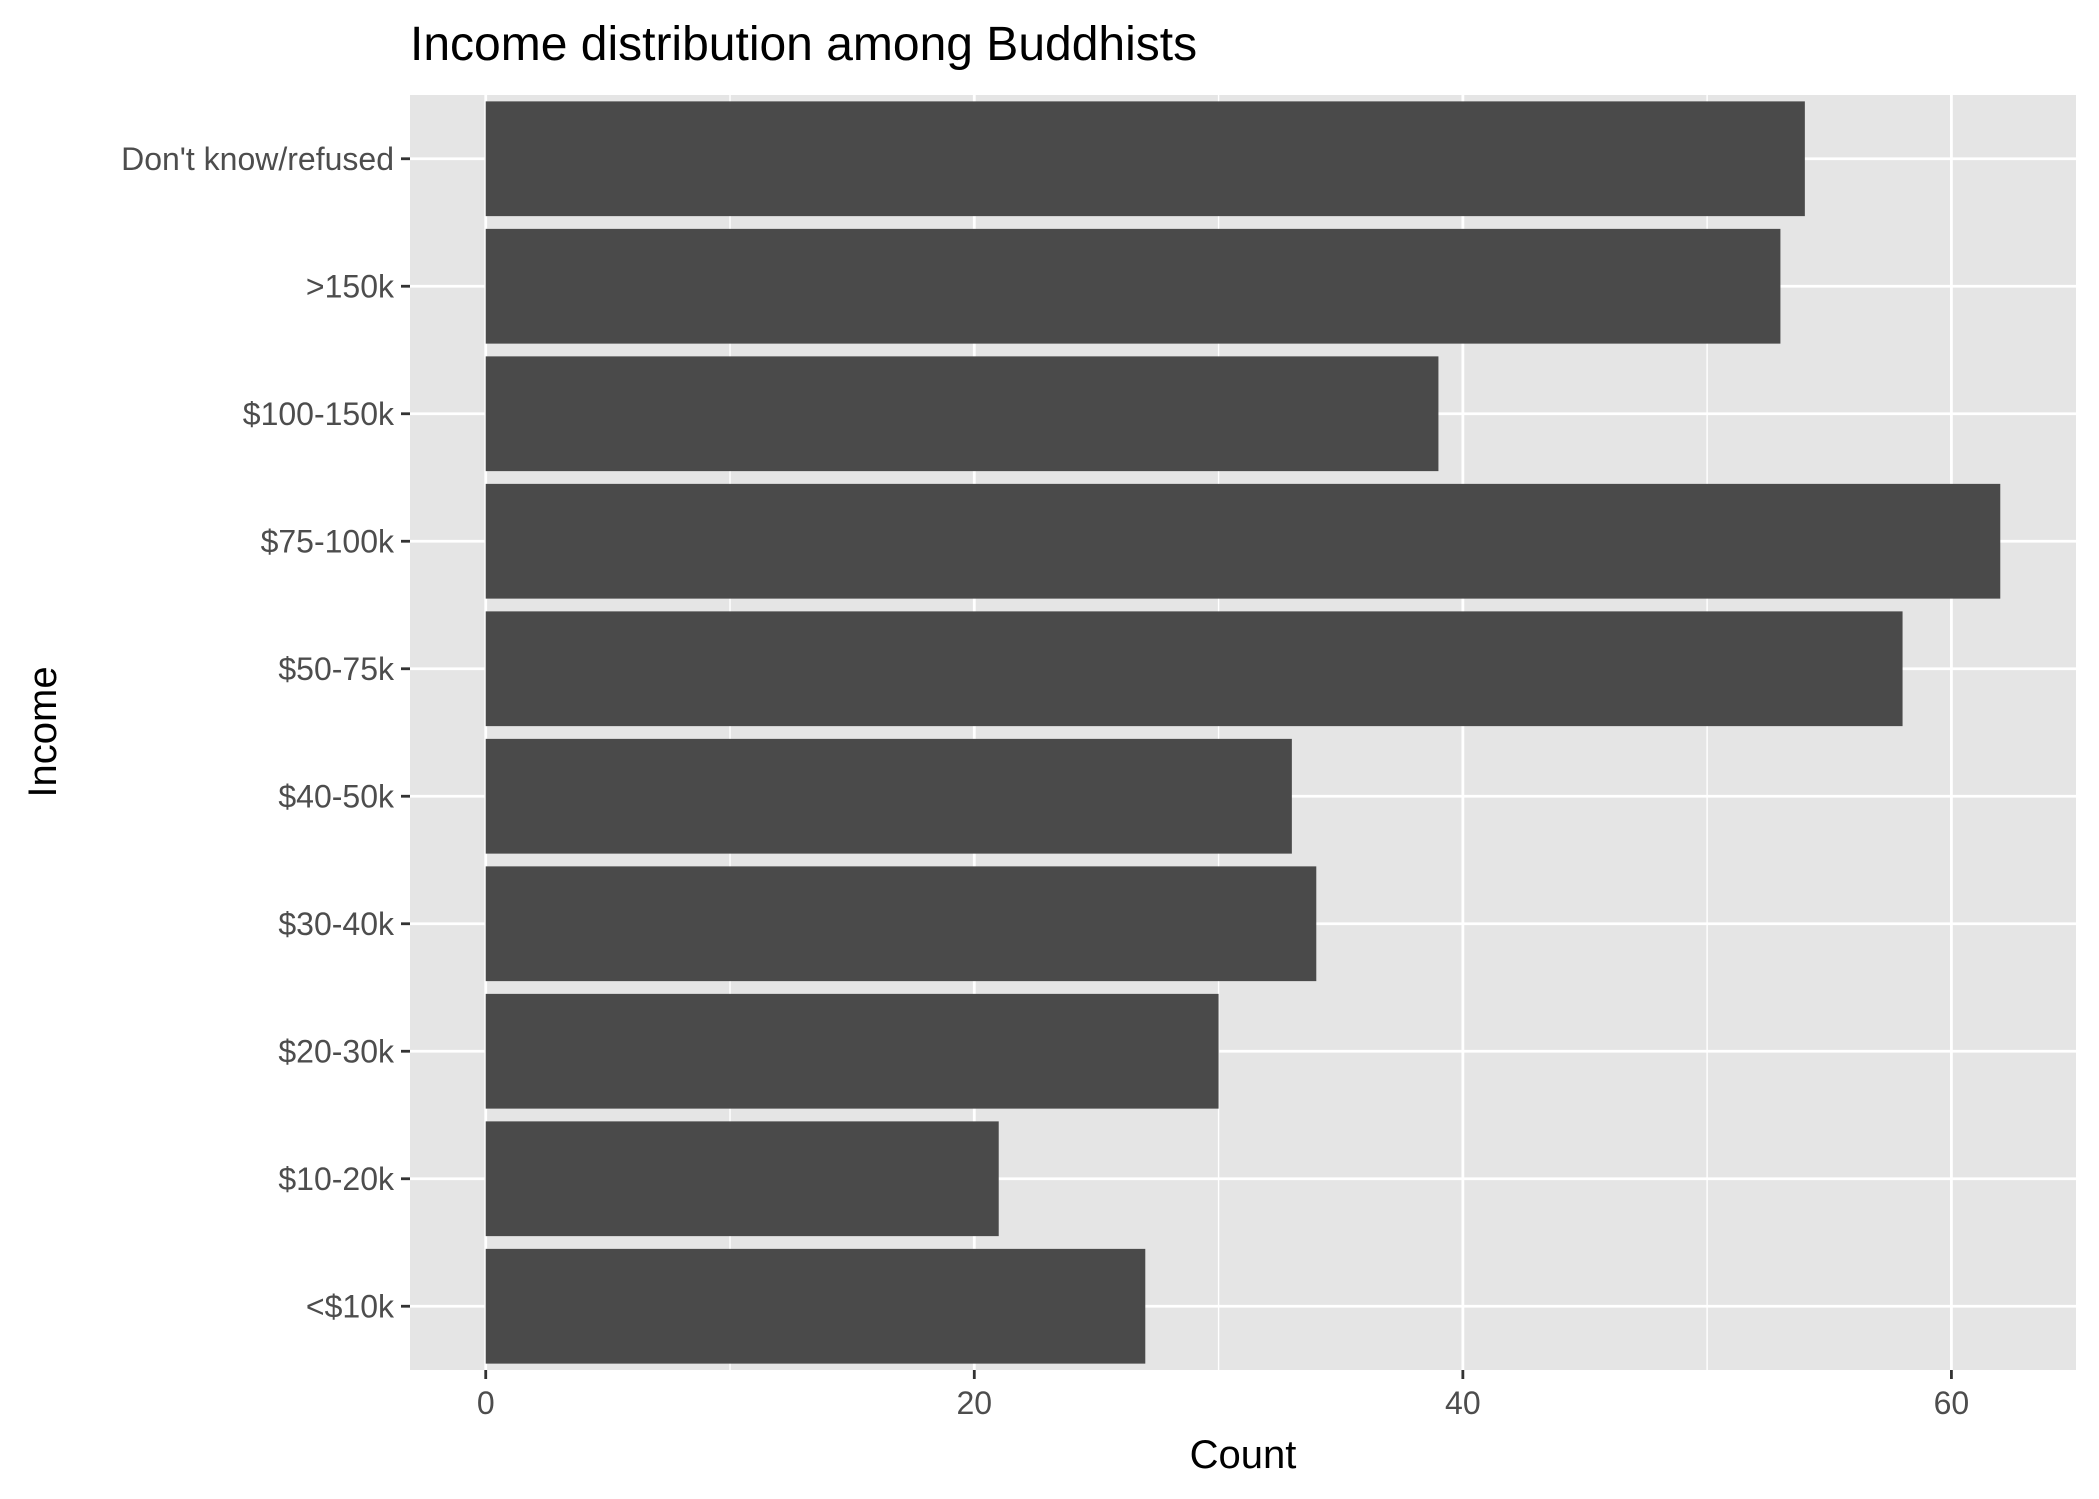 Image resolution: width=2099 pixels, height=1499 pixels. I want to click on y-tick-label: $10-20k, so click(336, 1179).